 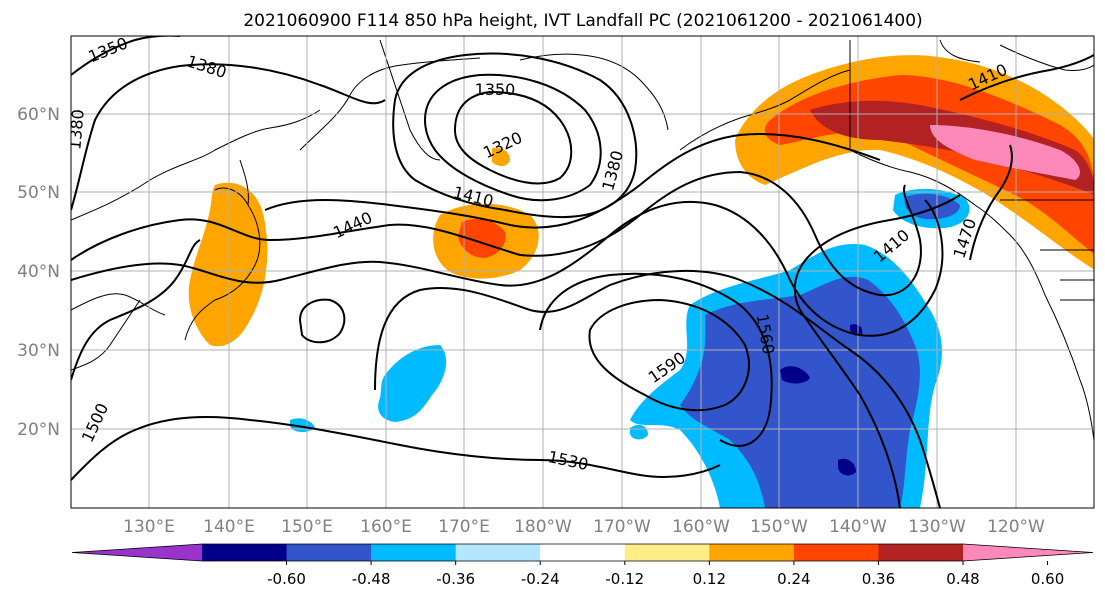 I want to click on lon-label: 140°E, so click(x=229, y=527).